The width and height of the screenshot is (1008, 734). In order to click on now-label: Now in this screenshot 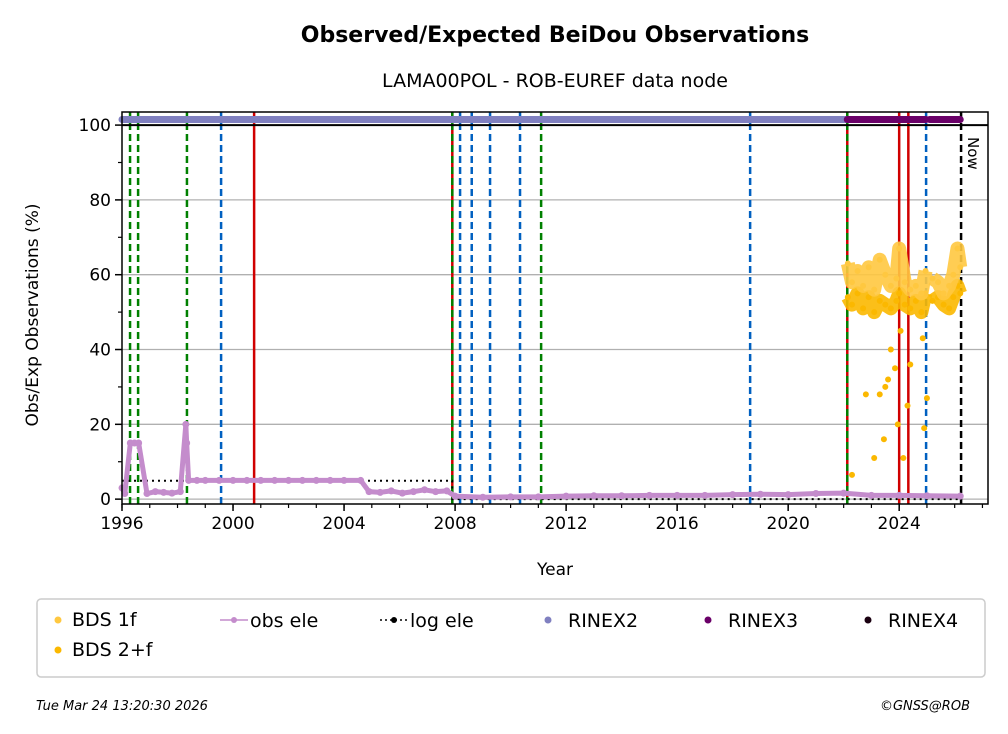, I will do `click(973, 153)`.